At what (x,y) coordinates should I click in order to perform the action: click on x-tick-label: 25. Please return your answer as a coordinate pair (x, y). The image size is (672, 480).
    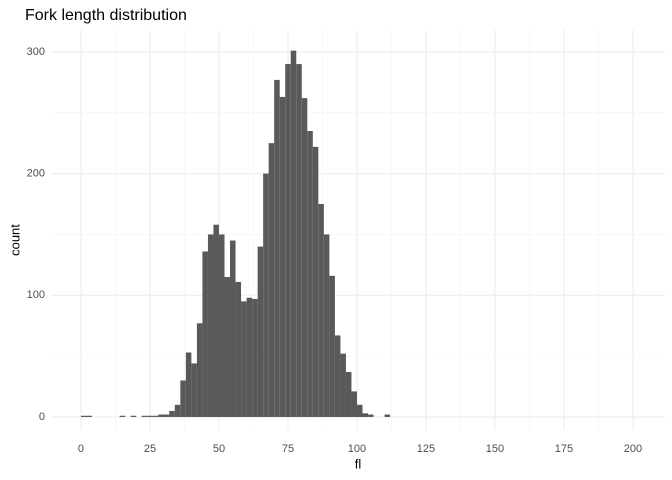
    Looking at the image, I should click on (150, 449).